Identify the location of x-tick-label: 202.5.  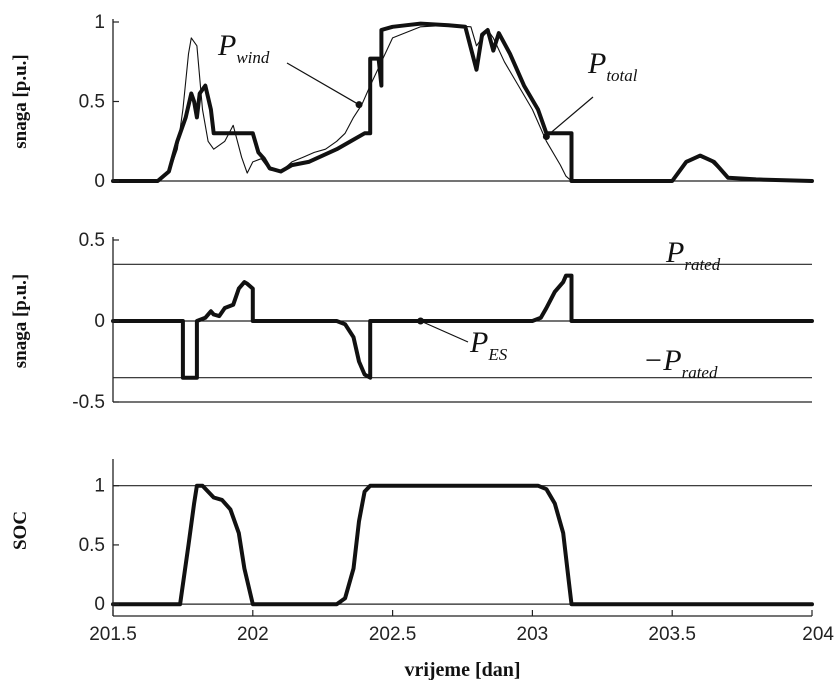
(393, 634).